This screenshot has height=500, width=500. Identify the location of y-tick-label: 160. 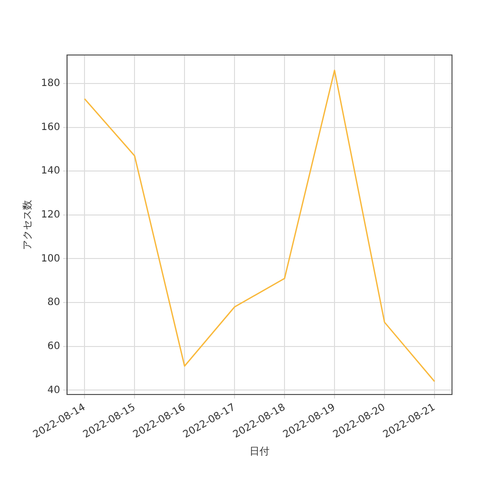
(50, 127).